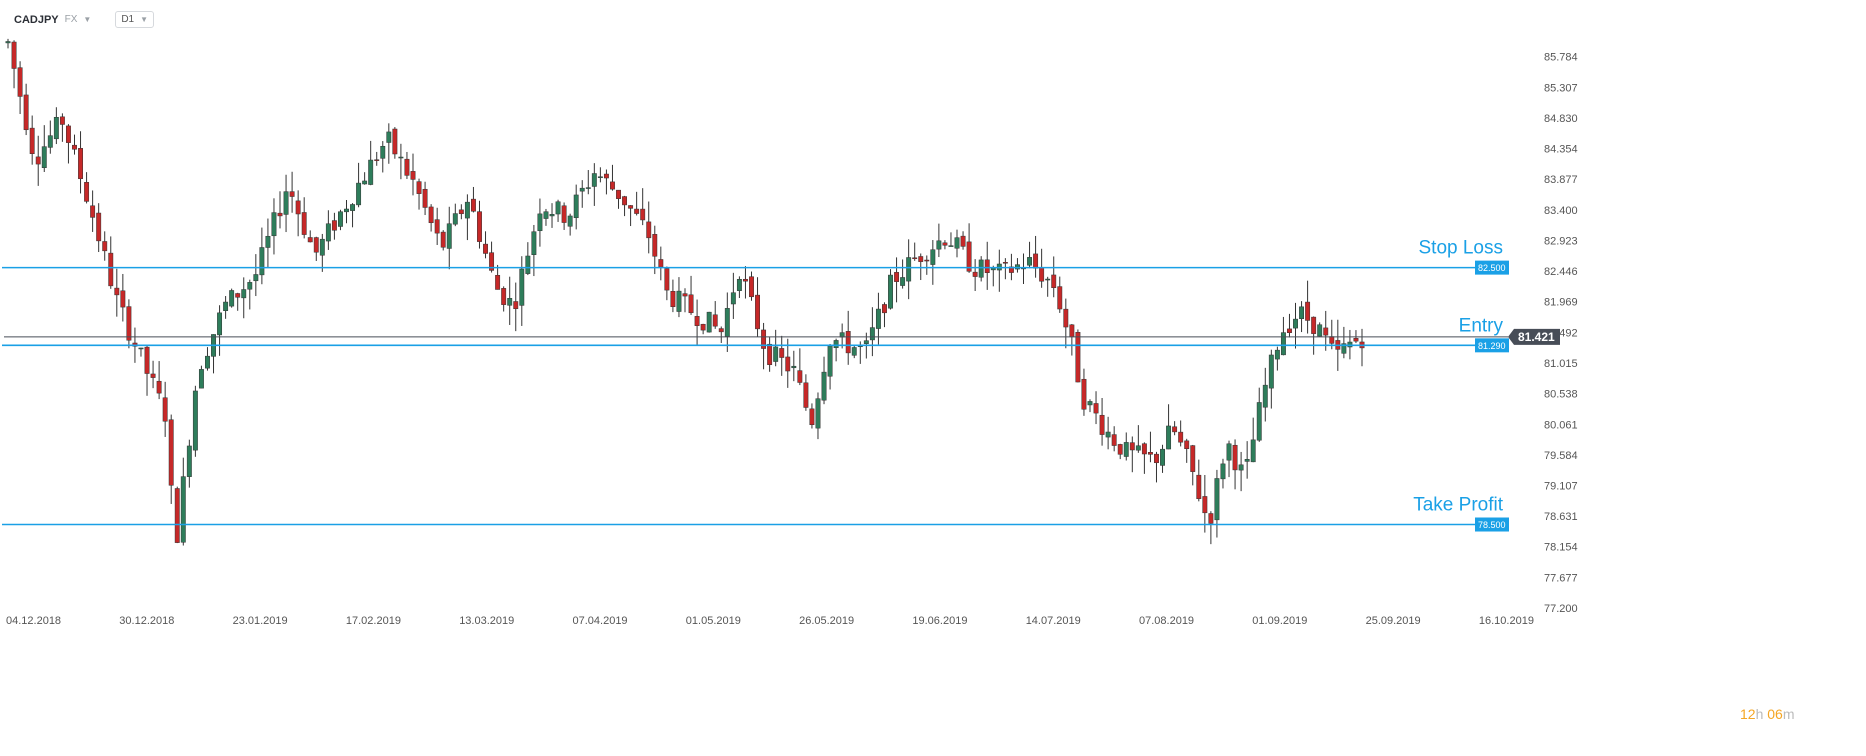 This screenshot has width=1866, height=756. What do you see at coordinates (373, 621) in the screenshot?
I see `x-tick-label: 17.02.2019` at bounding box center [373, 621].